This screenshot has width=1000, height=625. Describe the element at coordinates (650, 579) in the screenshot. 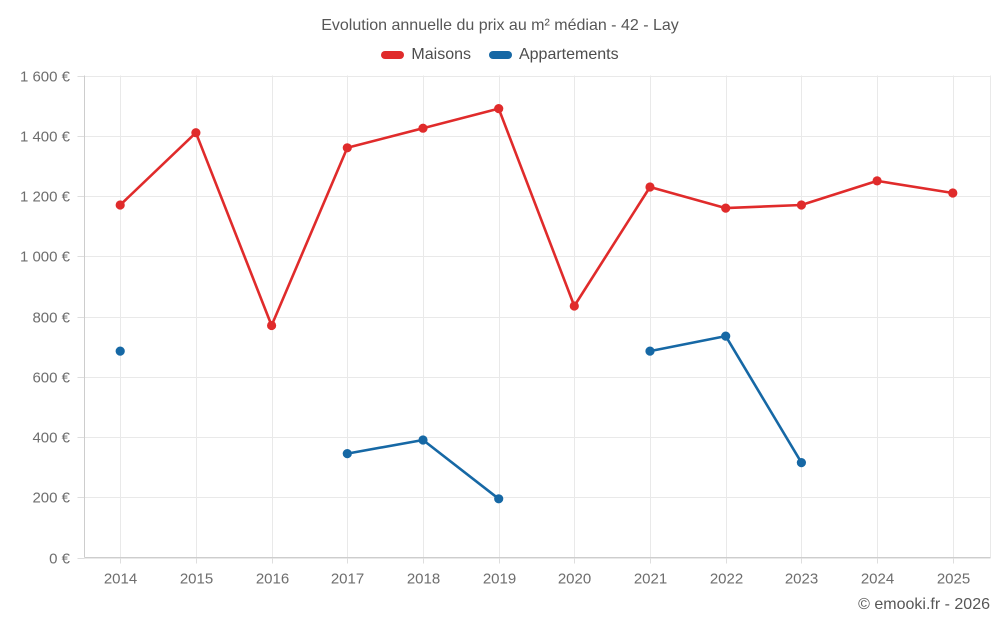

I see `x-axis-tick-label: 2021` at that location.